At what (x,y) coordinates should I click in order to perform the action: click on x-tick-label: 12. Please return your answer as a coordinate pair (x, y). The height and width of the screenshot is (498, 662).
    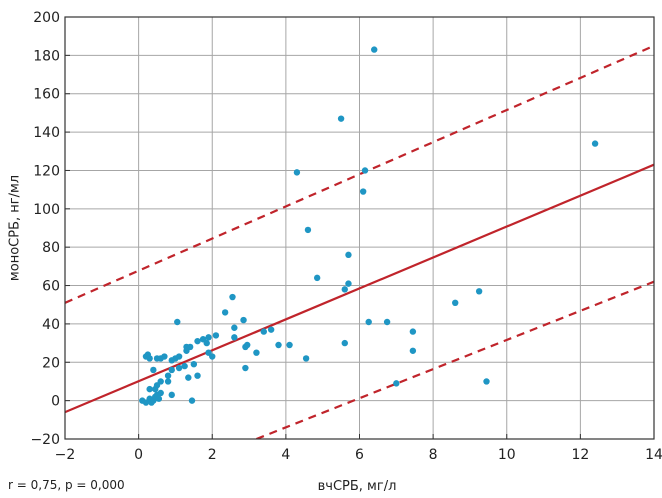
    Looking at the image, I should click on (580, 455).